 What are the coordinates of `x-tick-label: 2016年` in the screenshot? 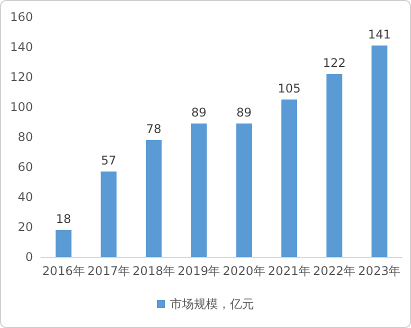 It's located at (63, 271).